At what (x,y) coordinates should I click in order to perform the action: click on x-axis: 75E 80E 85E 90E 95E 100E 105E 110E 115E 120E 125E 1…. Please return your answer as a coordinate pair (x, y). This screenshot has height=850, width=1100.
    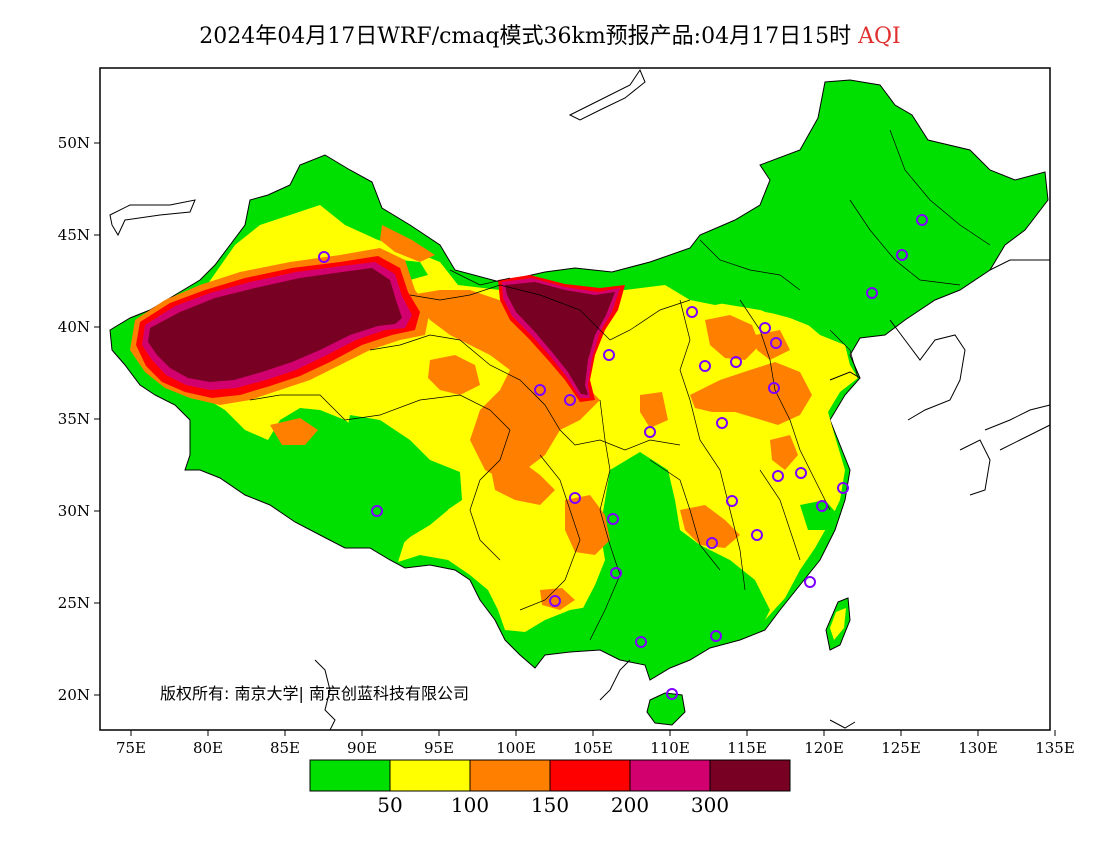
    Looking at the image, I should click on (595, 743).